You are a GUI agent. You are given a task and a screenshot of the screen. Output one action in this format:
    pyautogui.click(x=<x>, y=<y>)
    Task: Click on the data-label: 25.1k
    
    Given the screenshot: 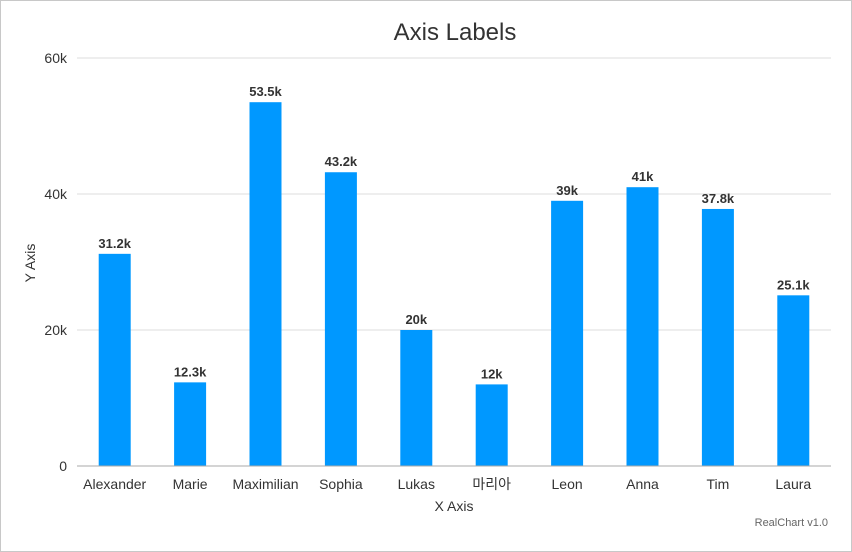 What is the action you would take?
    pyautogui.click(x=793, y=284)
    